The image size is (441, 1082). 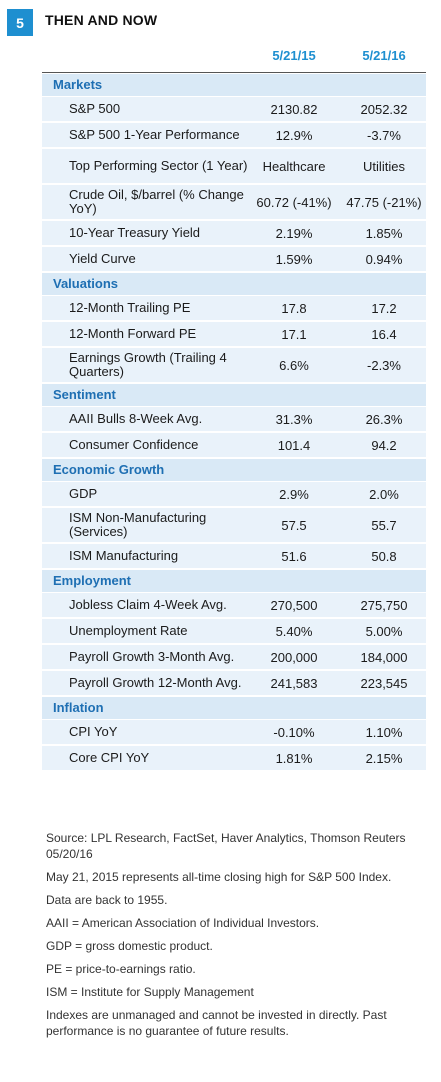 What do you see at coordinates (234, 557) in the screenshot?
I see `table-row: ISM Manufacturing 51.6 50.8` at bounding box center [234, 557].